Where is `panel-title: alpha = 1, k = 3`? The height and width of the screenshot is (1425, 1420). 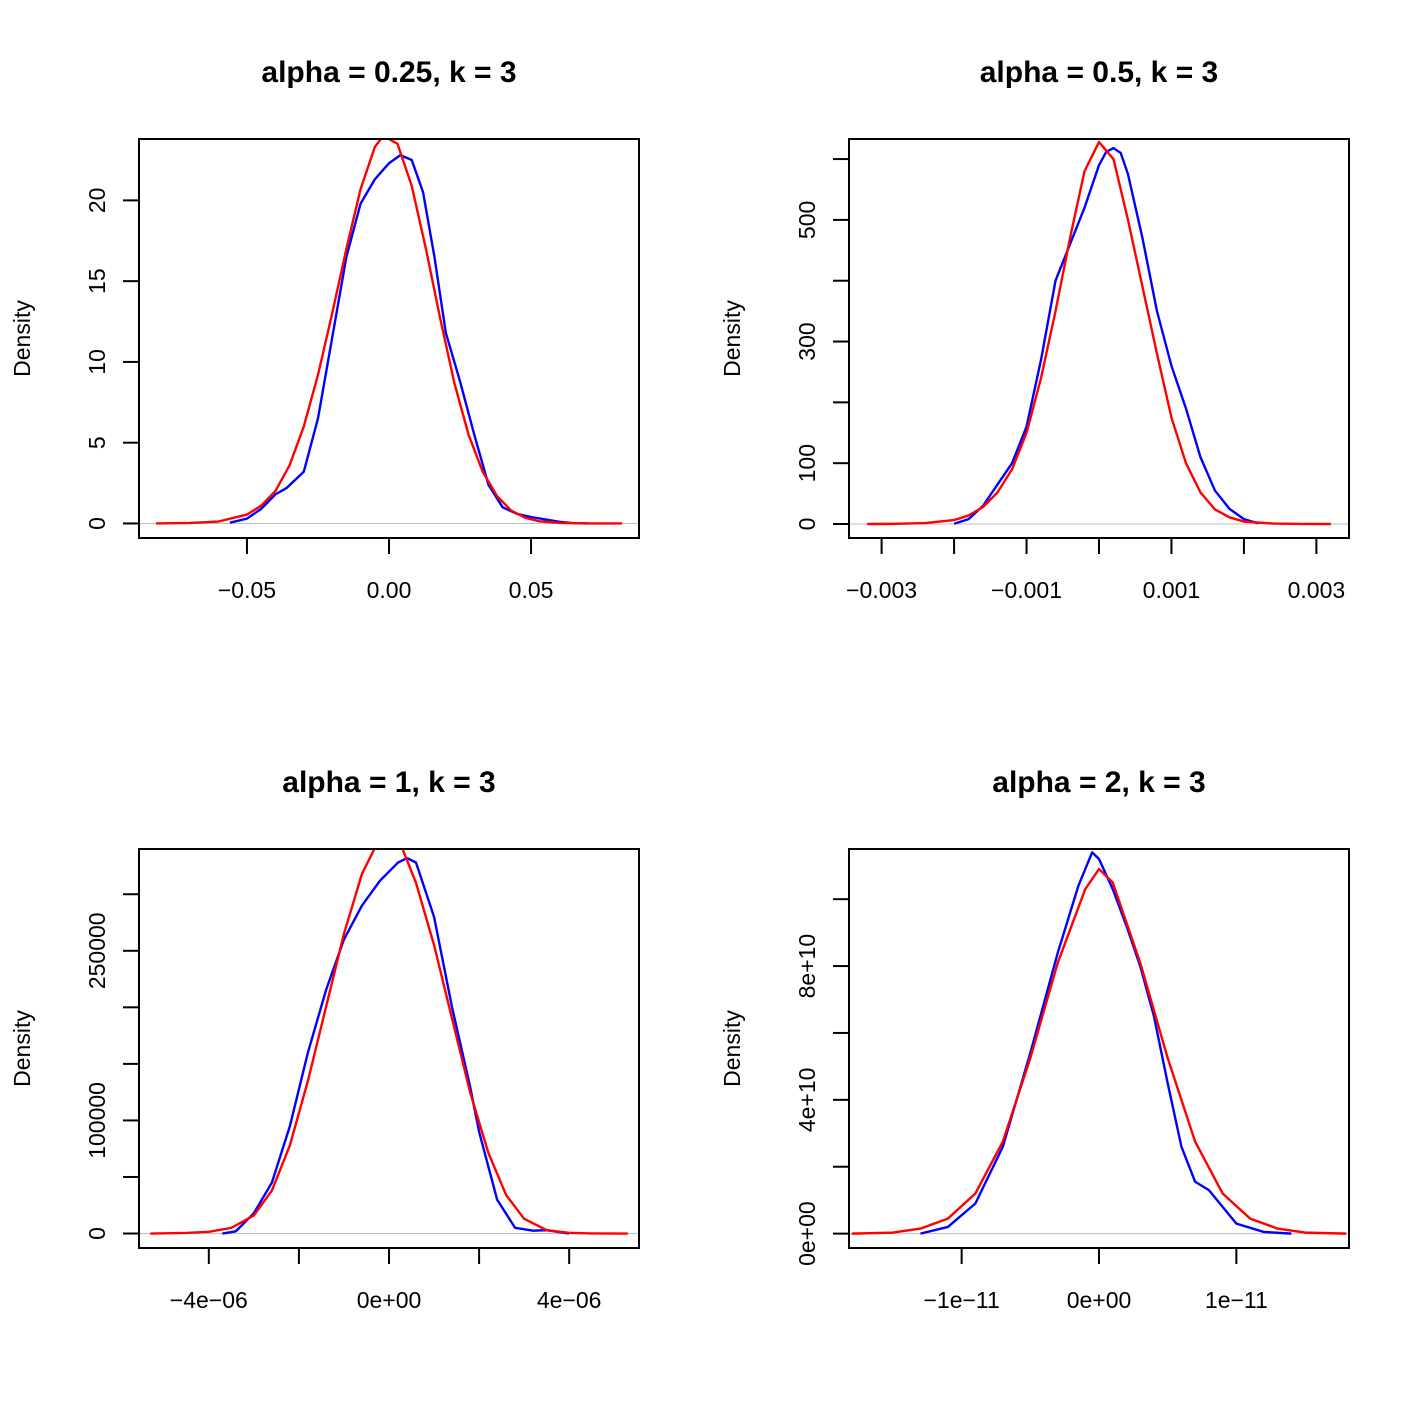
panel-title: alpha = 1, k = 3 is located at coordinates (388, 782).